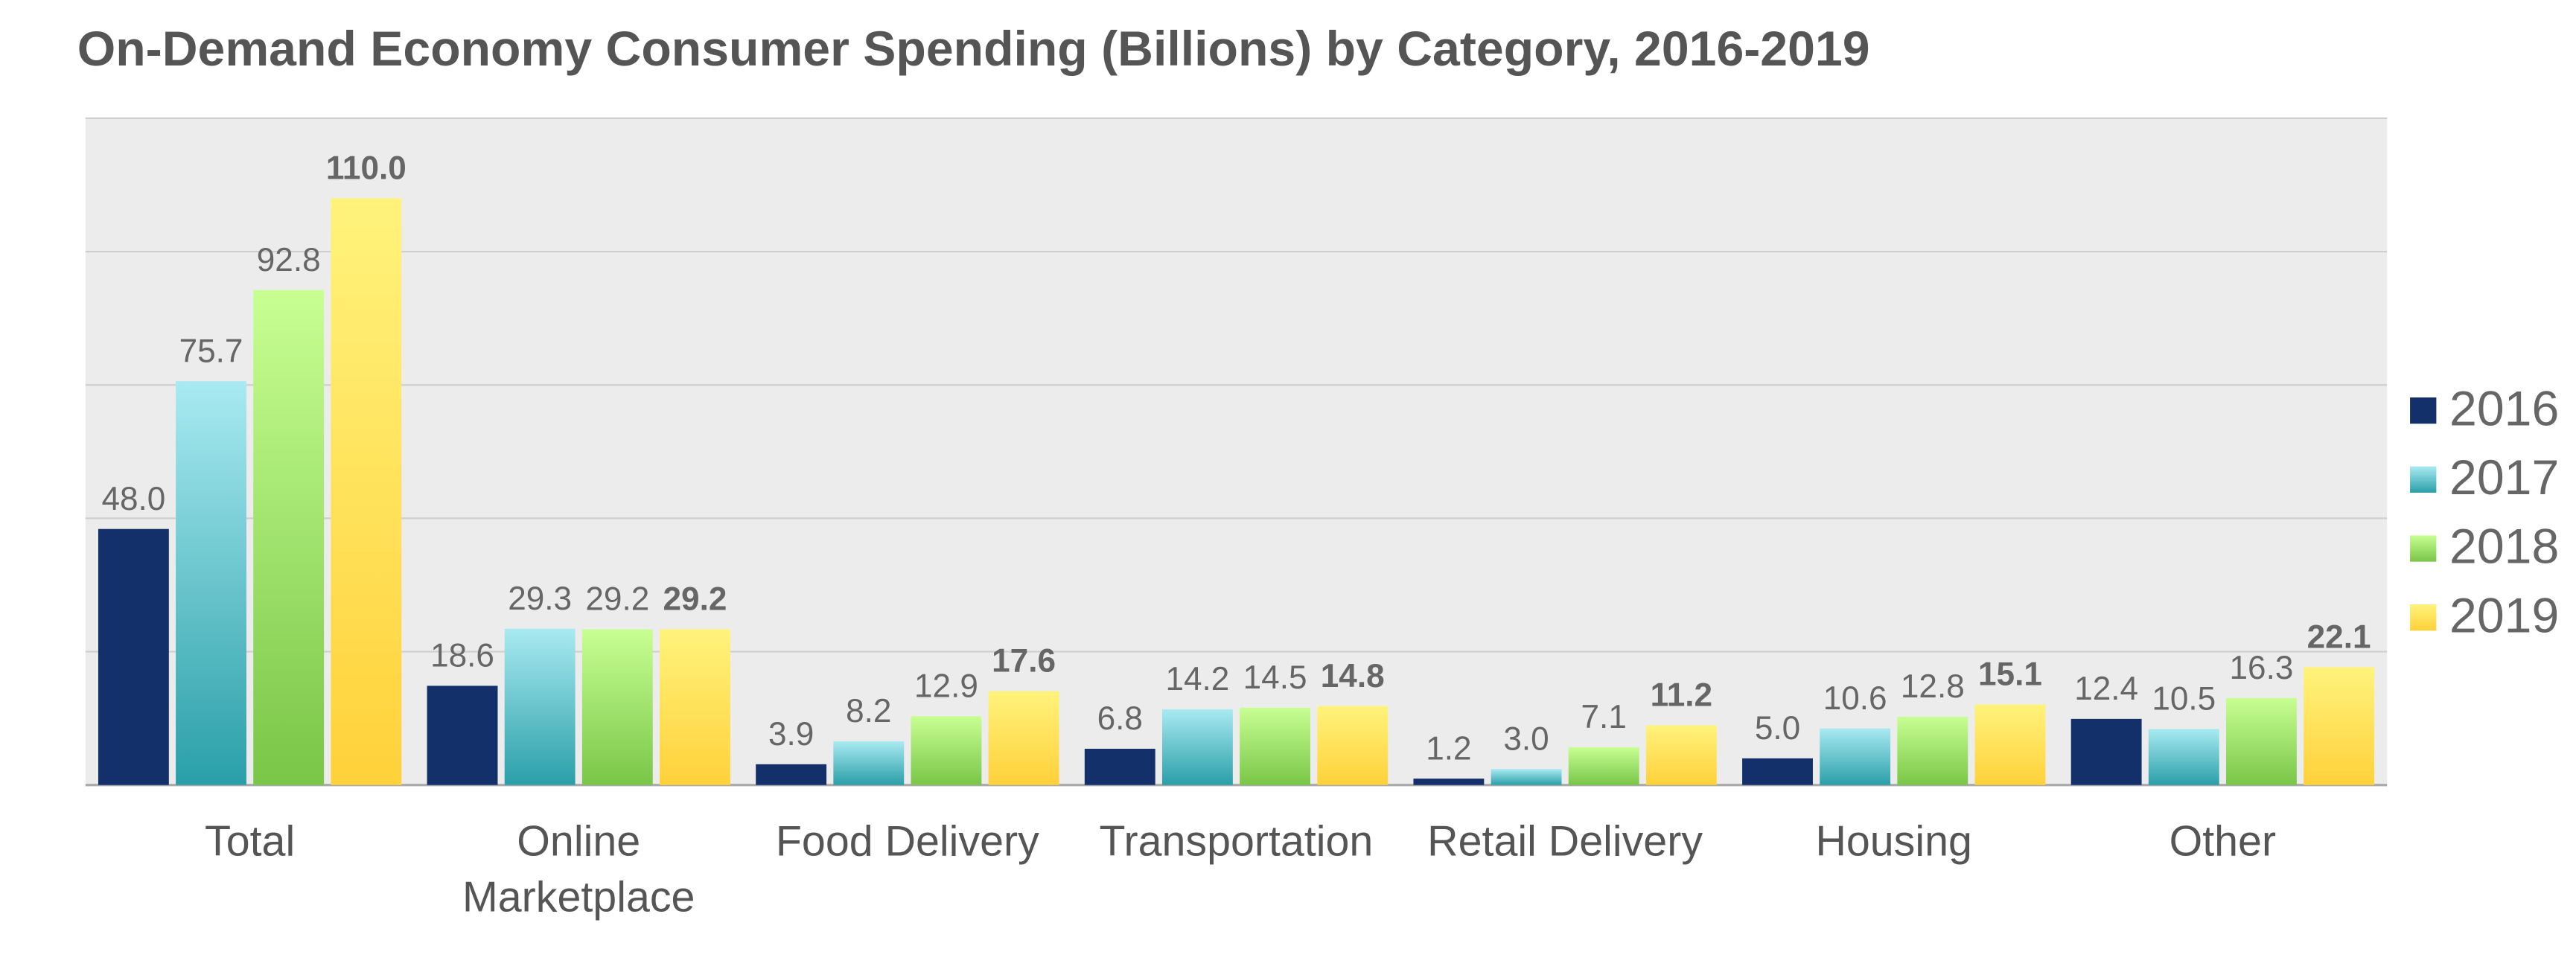 The width and height of the screenshot is (2576, 978). I want to click on x-tick-label-box: Other, so click(2223, 841).